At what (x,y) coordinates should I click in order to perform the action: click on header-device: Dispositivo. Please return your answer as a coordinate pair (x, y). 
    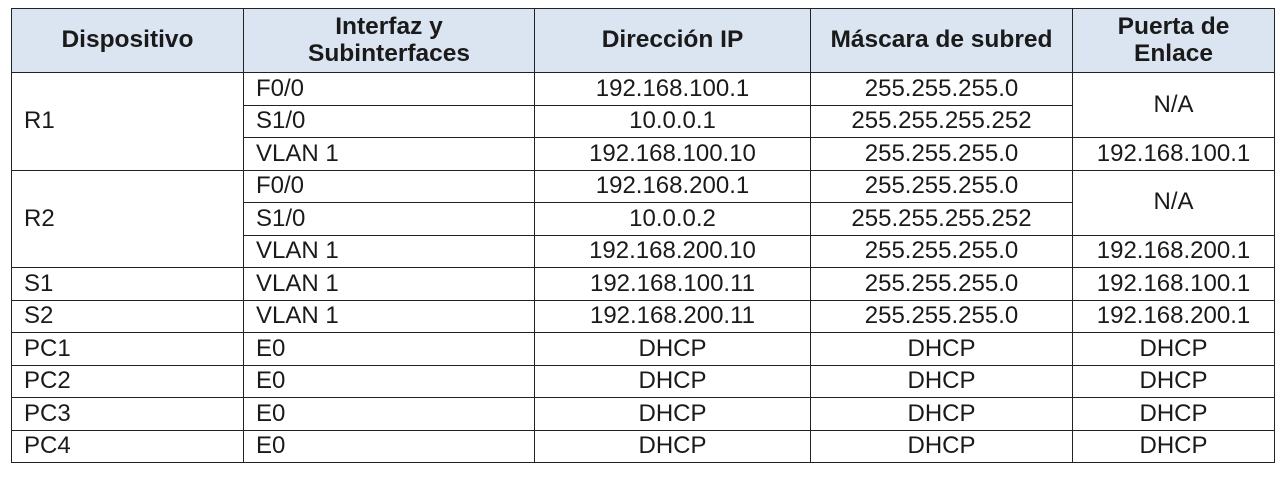
    Looking at the image, I should click on (127, 40).